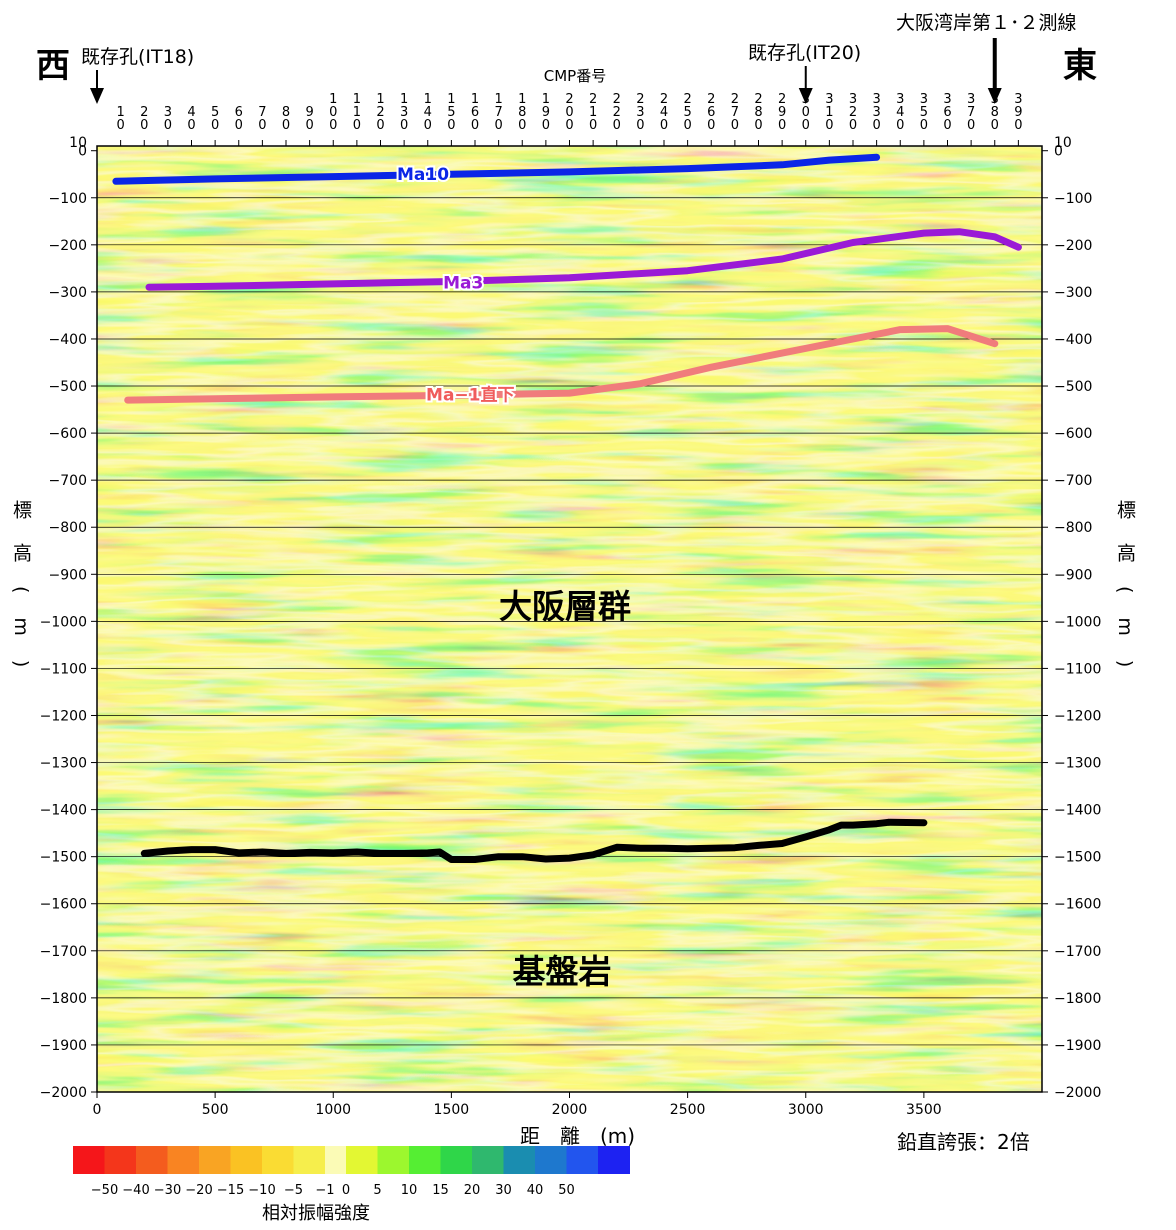 This screenshot has height=1230, width=1176. What do you see at coordinates (293, 1190) in the screenshot?
I see `colorbar-tick-label: −5` at bounding box center [293, 1190].